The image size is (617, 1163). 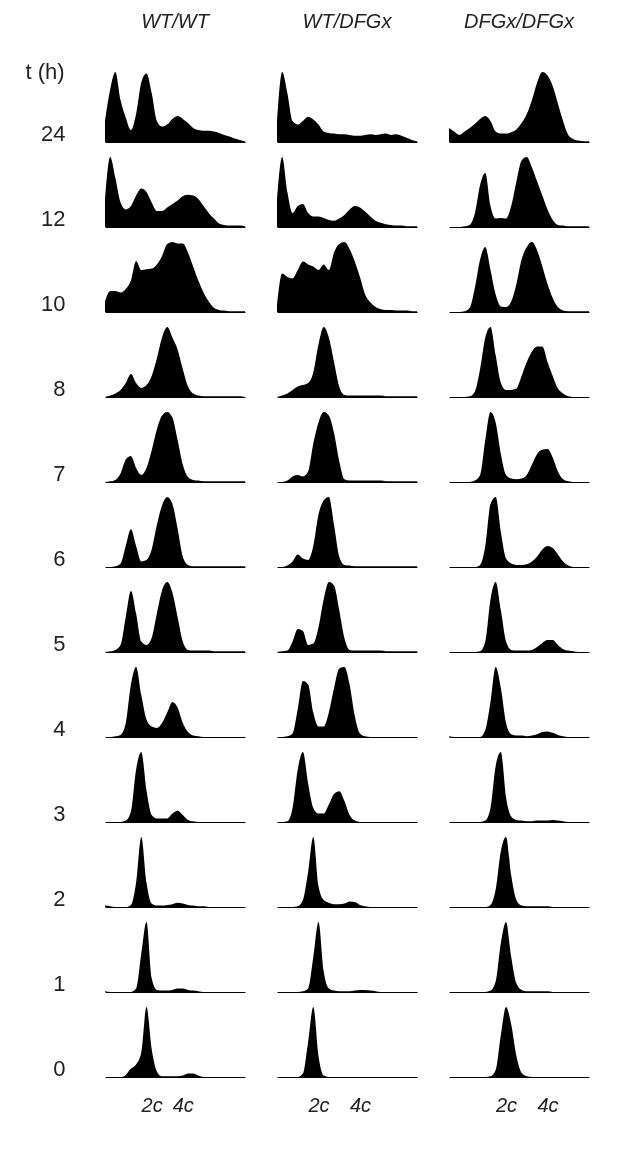 What do you see at coordinates (59, 813) in the screenshot?
I see `y-axis-title: 3` at bounding box center [59, 813].